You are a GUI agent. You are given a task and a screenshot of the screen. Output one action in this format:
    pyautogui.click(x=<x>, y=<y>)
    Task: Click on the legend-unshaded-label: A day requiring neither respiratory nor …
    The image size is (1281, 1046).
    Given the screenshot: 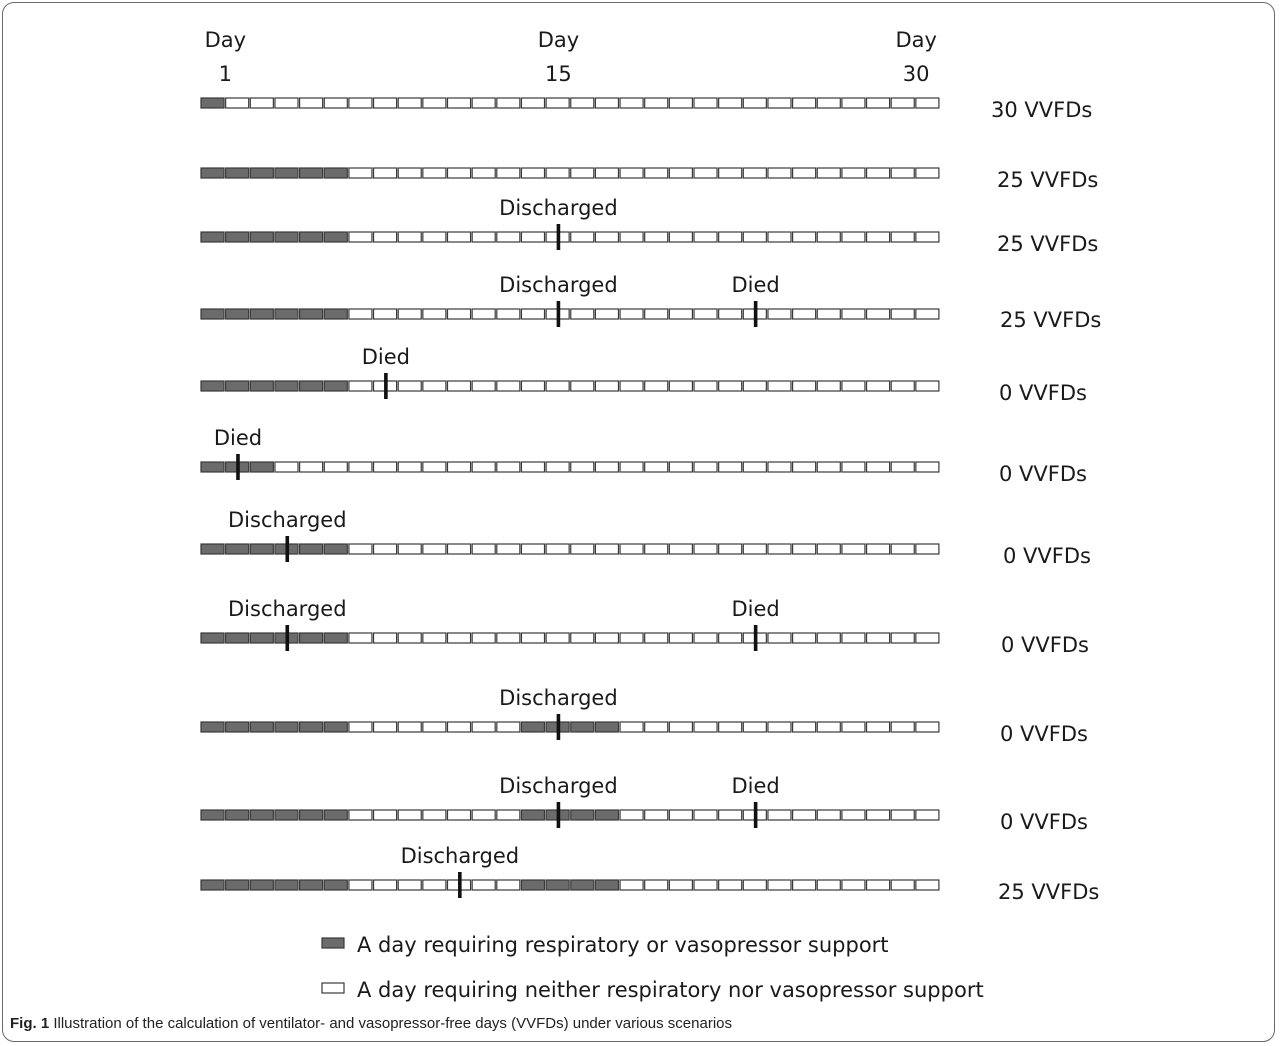 What is the action you would take?
    pyautogui.click(x=670, y=990)
    